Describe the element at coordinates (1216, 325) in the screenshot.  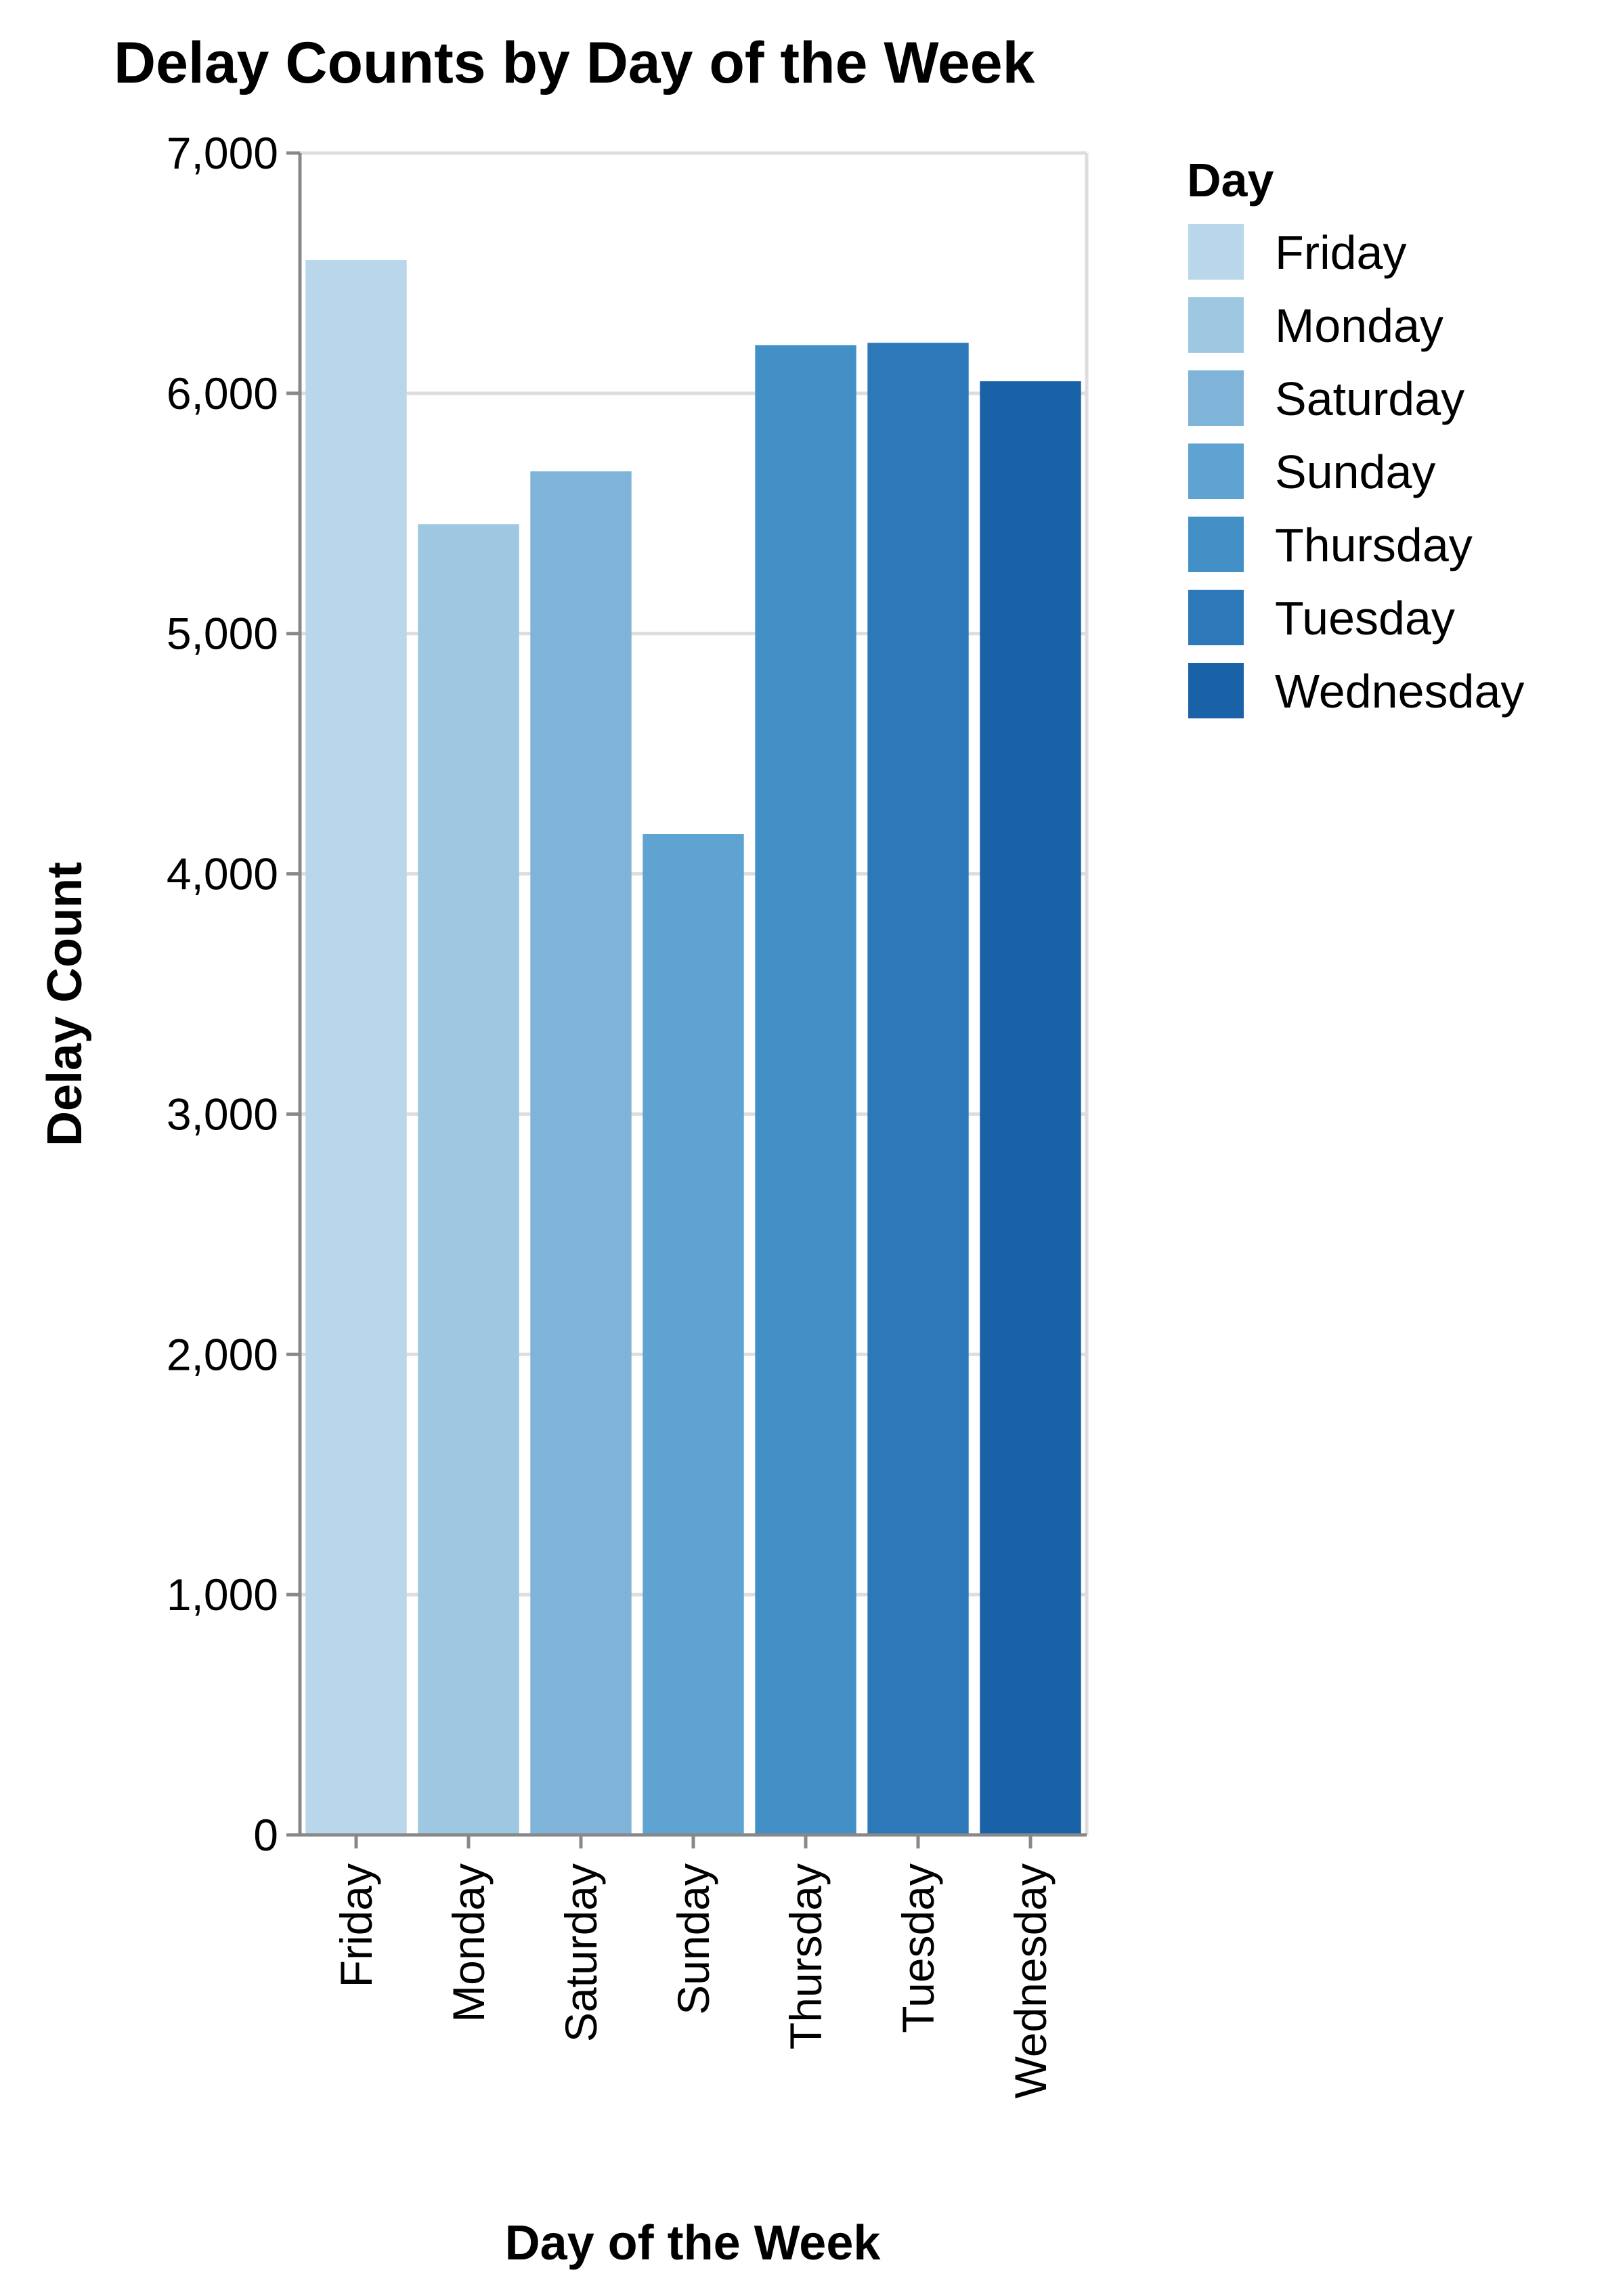
I see `legend-swatch-monday` at that location.